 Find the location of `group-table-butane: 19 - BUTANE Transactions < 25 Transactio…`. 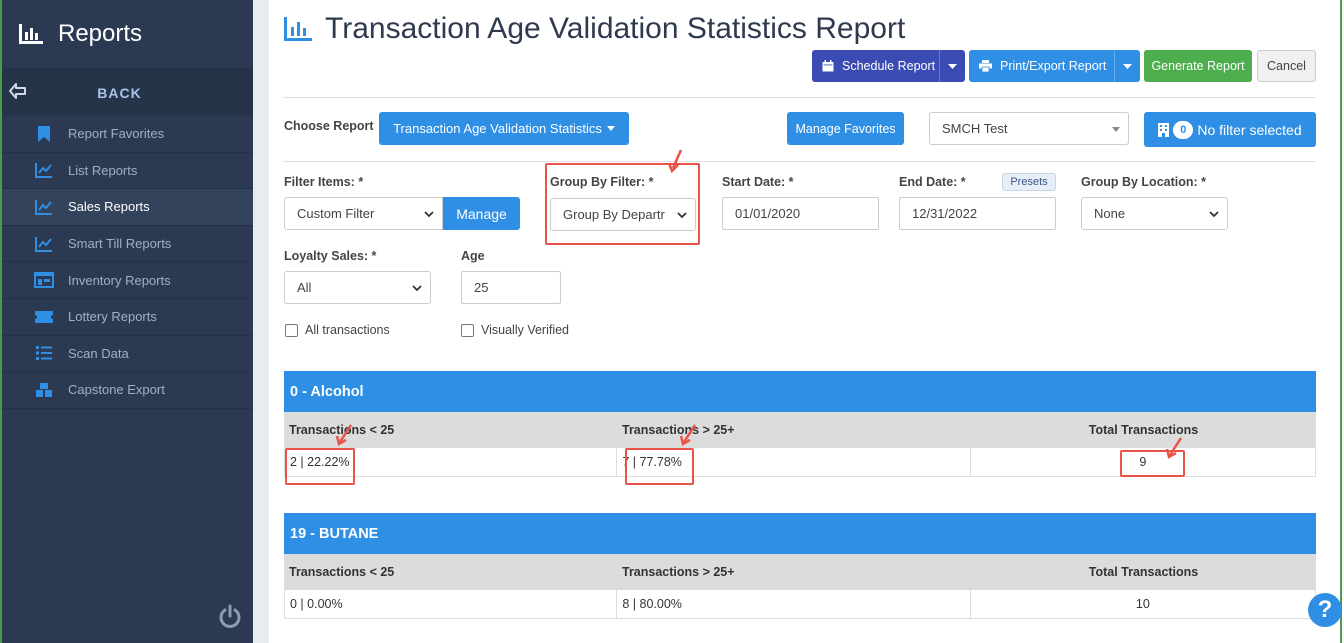

group-table-butane: 19 - BUTANE Transactions < 25 Transactio… is located at coordinates (800, 566).